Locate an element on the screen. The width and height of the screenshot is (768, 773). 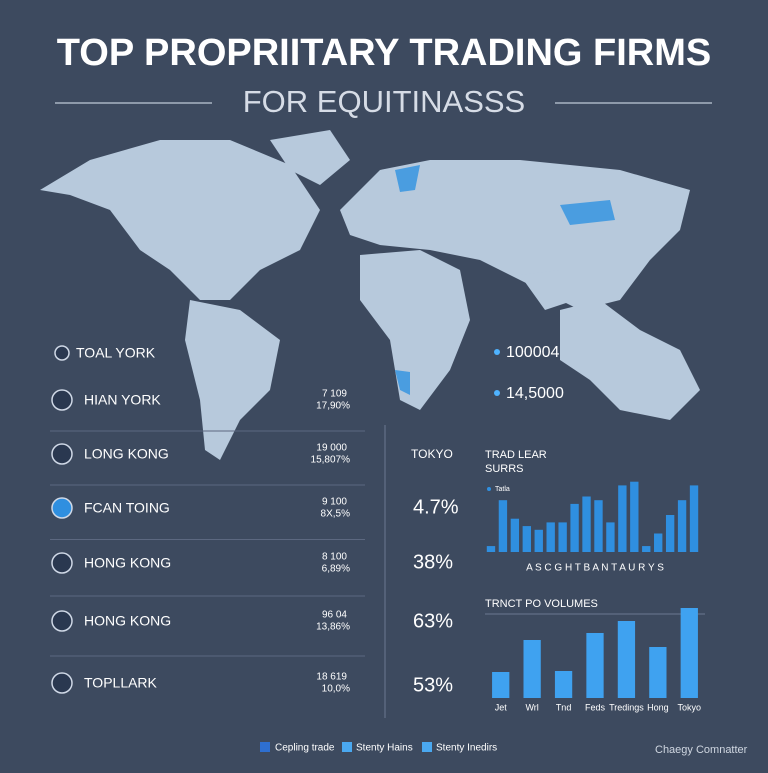
firm-share: 8X,5% is located at coordinates (336, 514).